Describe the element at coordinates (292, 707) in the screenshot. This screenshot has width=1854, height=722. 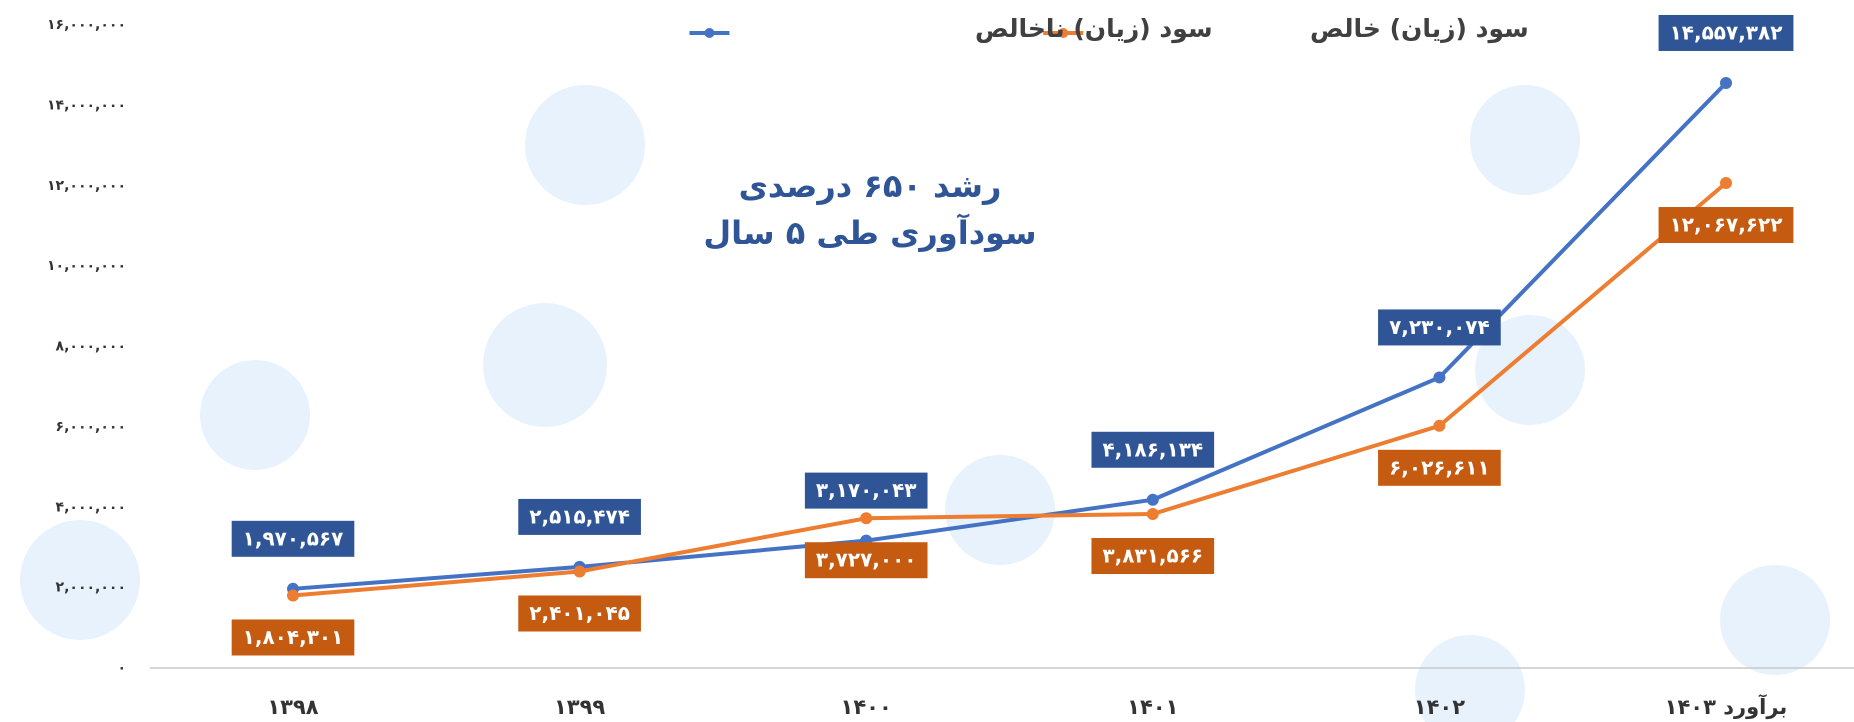
I see `x-tick-label: ۱۳۹۸` at that location.